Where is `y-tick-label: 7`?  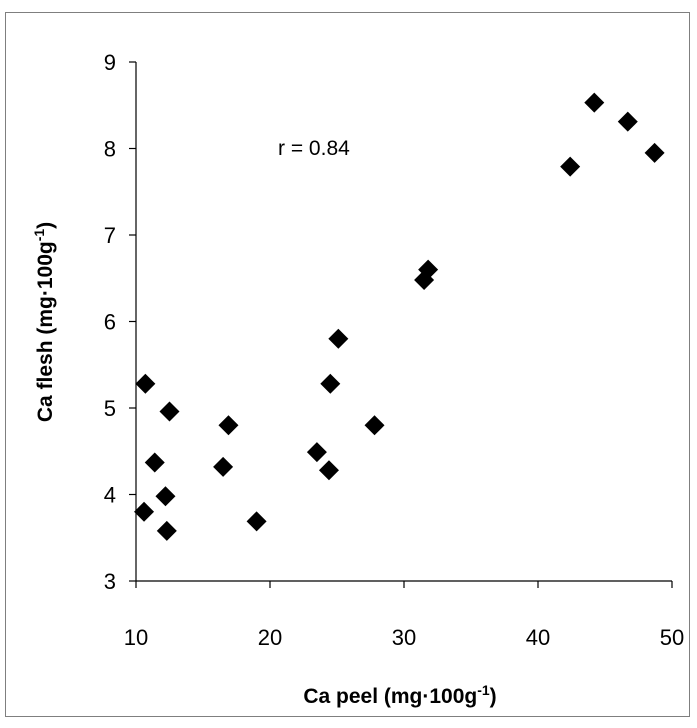 y-tick-label: 7 is located at coordinates (110, 235).